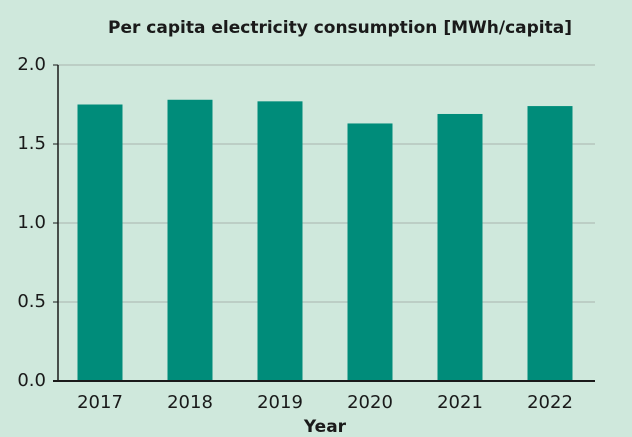  Describe the element at coordinates (31, 143) in the screenshot. I see `y-tick-label: 1.5` at that location.